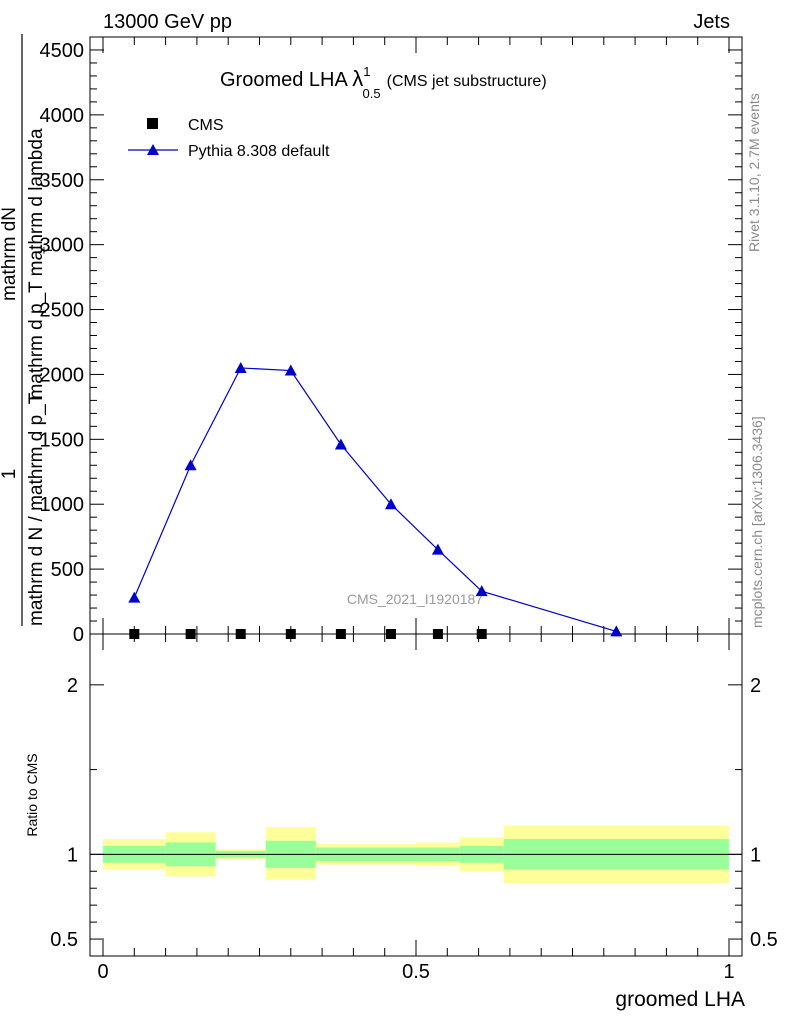  I want to click on ratio-tick-label: 0.5, so click(64, 940).